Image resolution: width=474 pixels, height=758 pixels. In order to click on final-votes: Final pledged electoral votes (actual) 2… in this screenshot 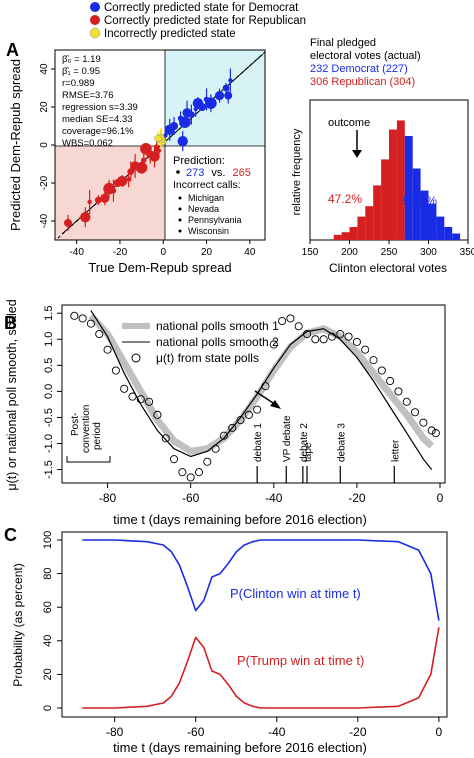, I will do `click(365, 62)`.